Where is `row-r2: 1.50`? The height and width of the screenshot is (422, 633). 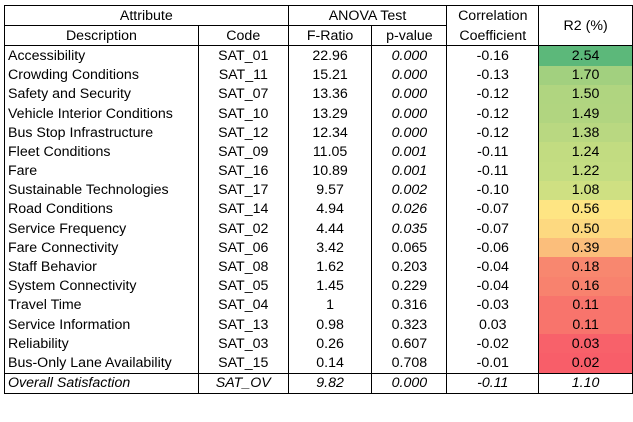
row-r2: 1.50 is located at coordinates (585, 94).